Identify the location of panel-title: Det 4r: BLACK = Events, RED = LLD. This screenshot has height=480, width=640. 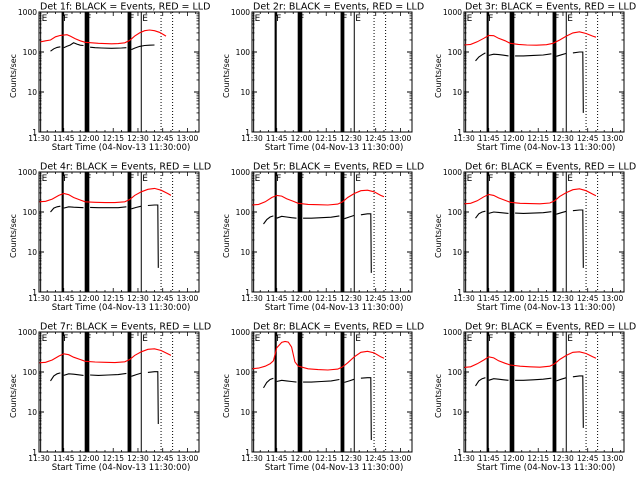
(125, 167).